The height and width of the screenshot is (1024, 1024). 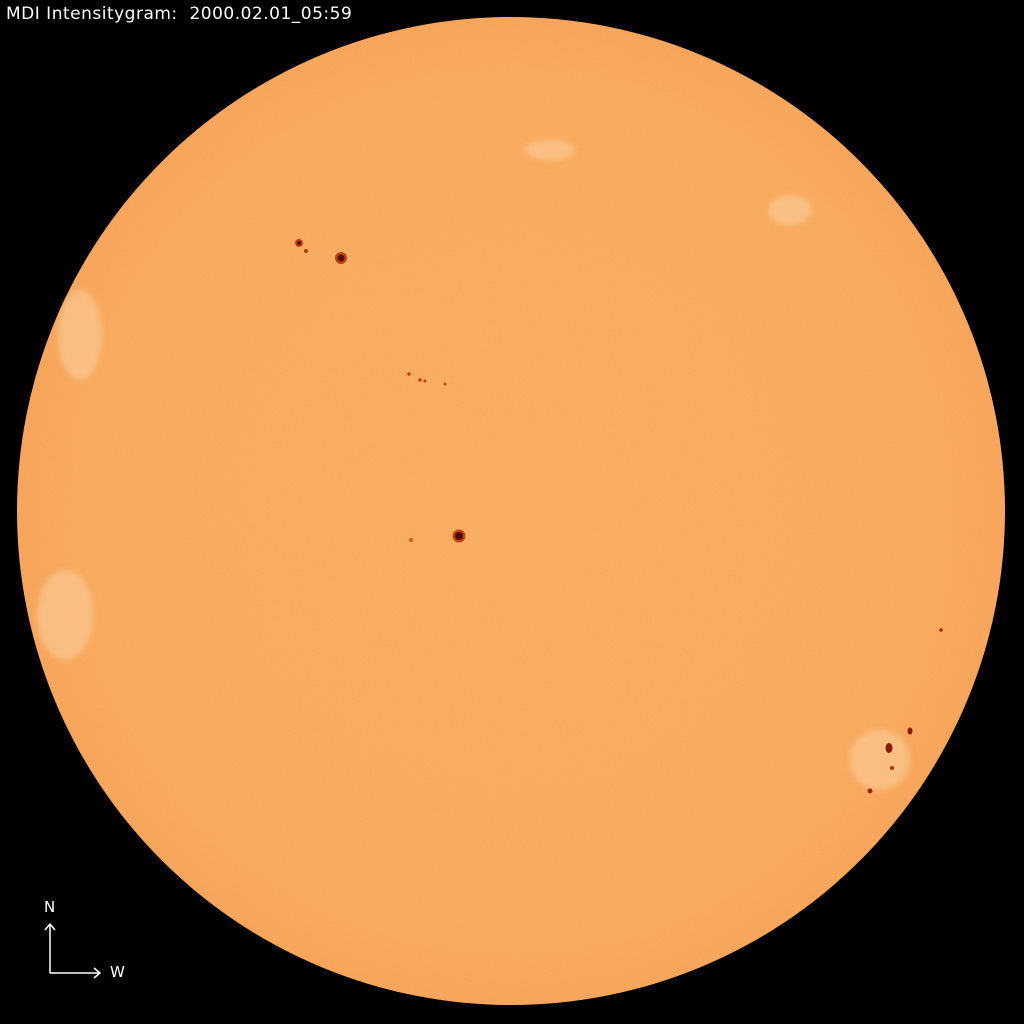 I want to click on image-title: MDI Intensitygram: 2000.02.01_05:59, so click(x=179, y=14).